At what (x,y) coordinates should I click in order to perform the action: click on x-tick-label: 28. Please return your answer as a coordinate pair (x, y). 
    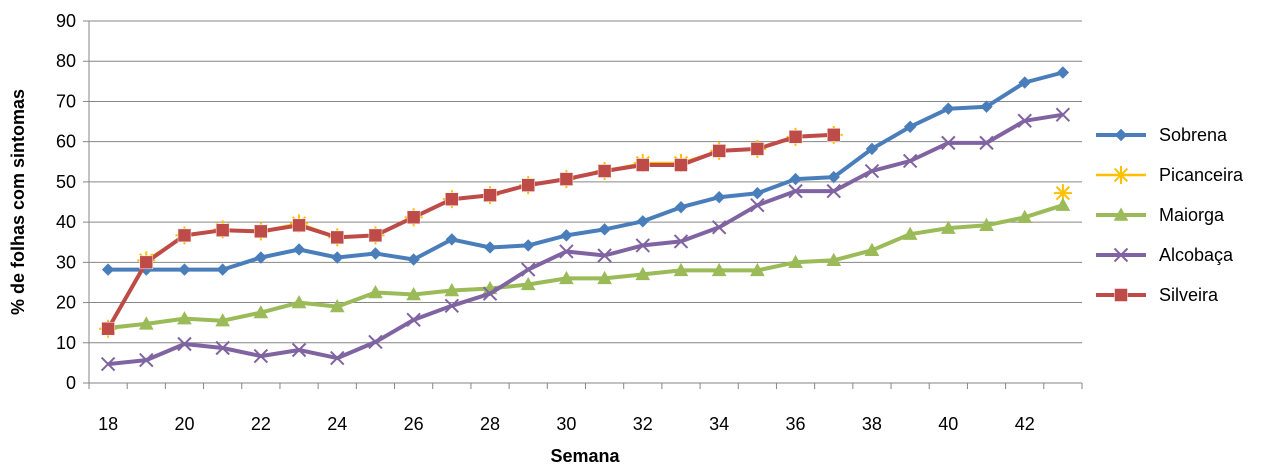
    Looking at the image, I should click on (490, 424).